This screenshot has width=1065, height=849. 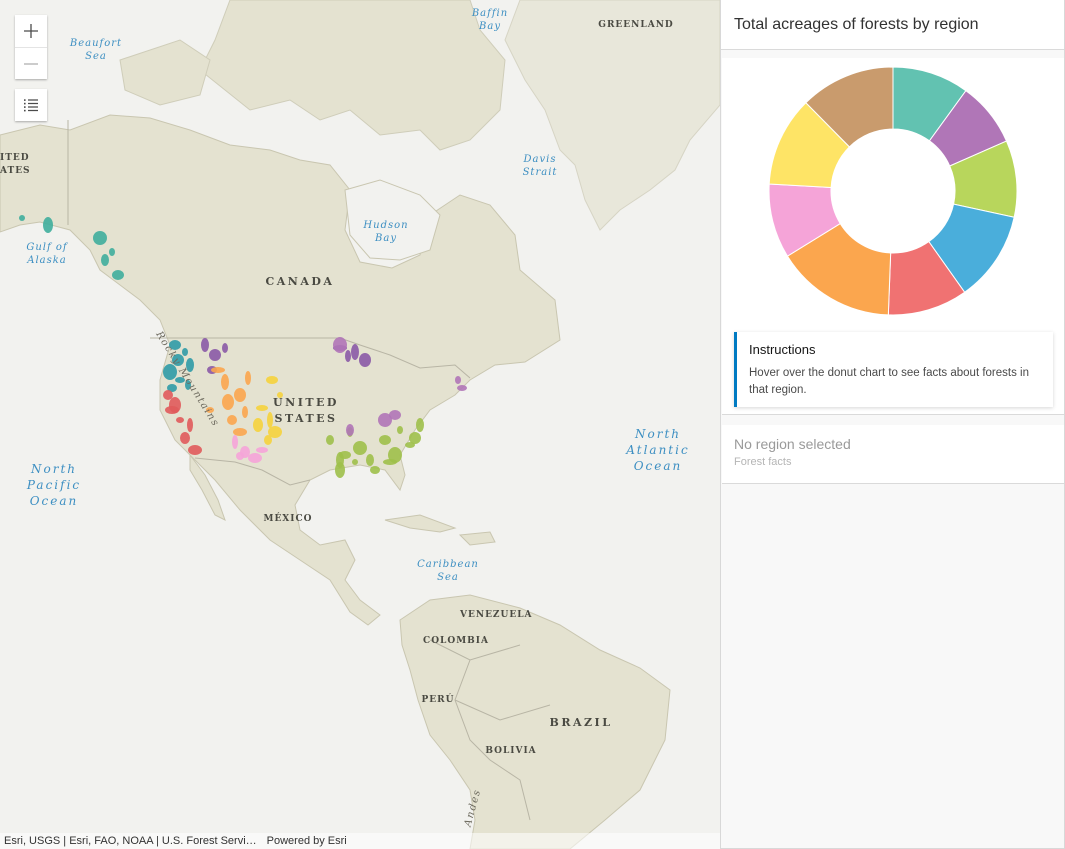 I want to click on zoom-in-button, so click(x=31, y=31).